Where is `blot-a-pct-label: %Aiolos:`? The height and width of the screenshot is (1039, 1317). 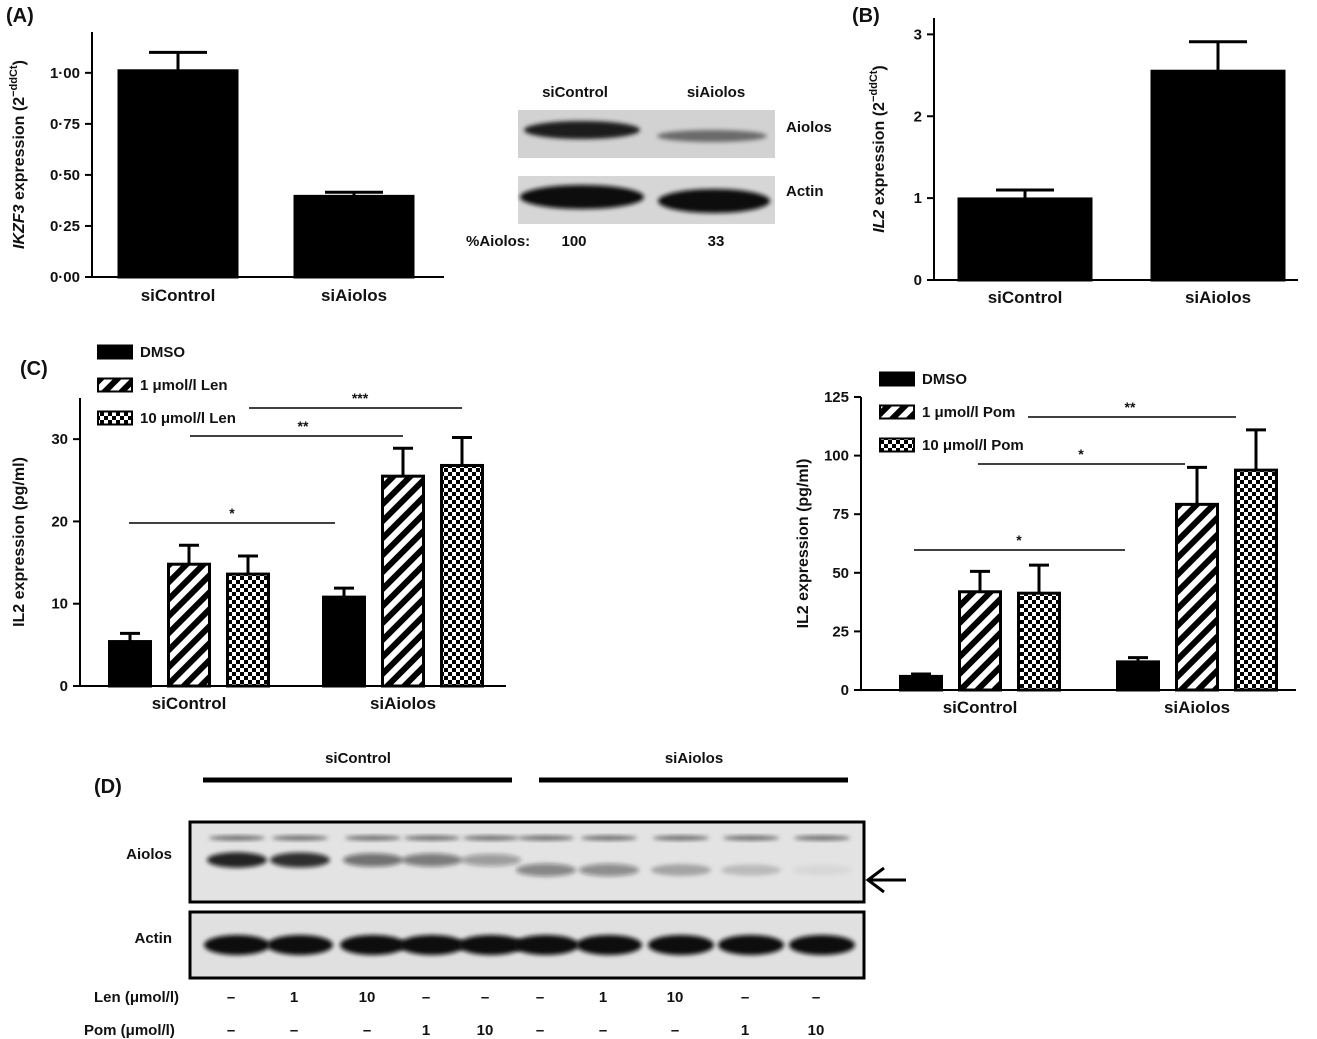 blot-a-pct-label: %Aiolos: is located at coordinates (498, 241).